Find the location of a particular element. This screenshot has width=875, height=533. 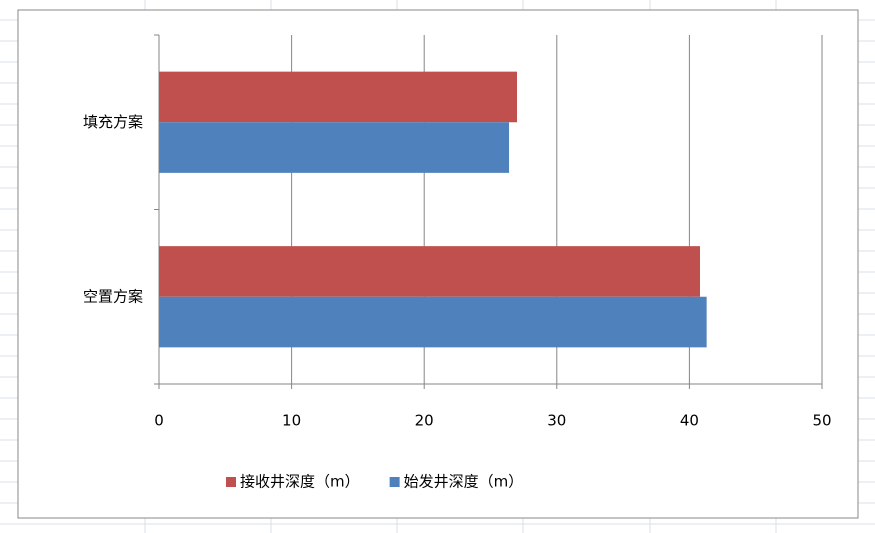

y-tick-label: 填充方案 is located at coordinates (113, 122).